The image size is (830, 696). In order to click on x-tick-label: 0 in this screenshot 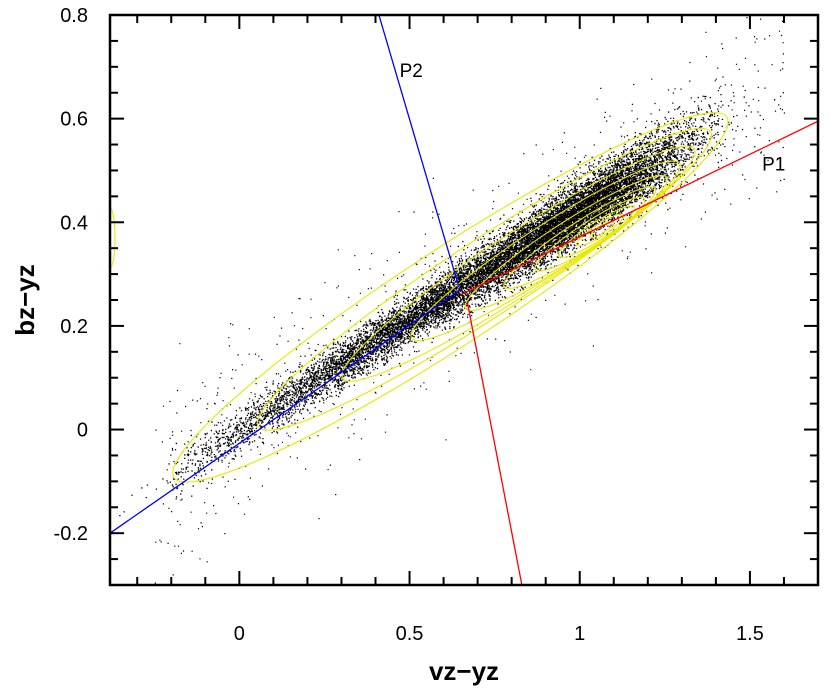, I will do `click(239, 634)`.